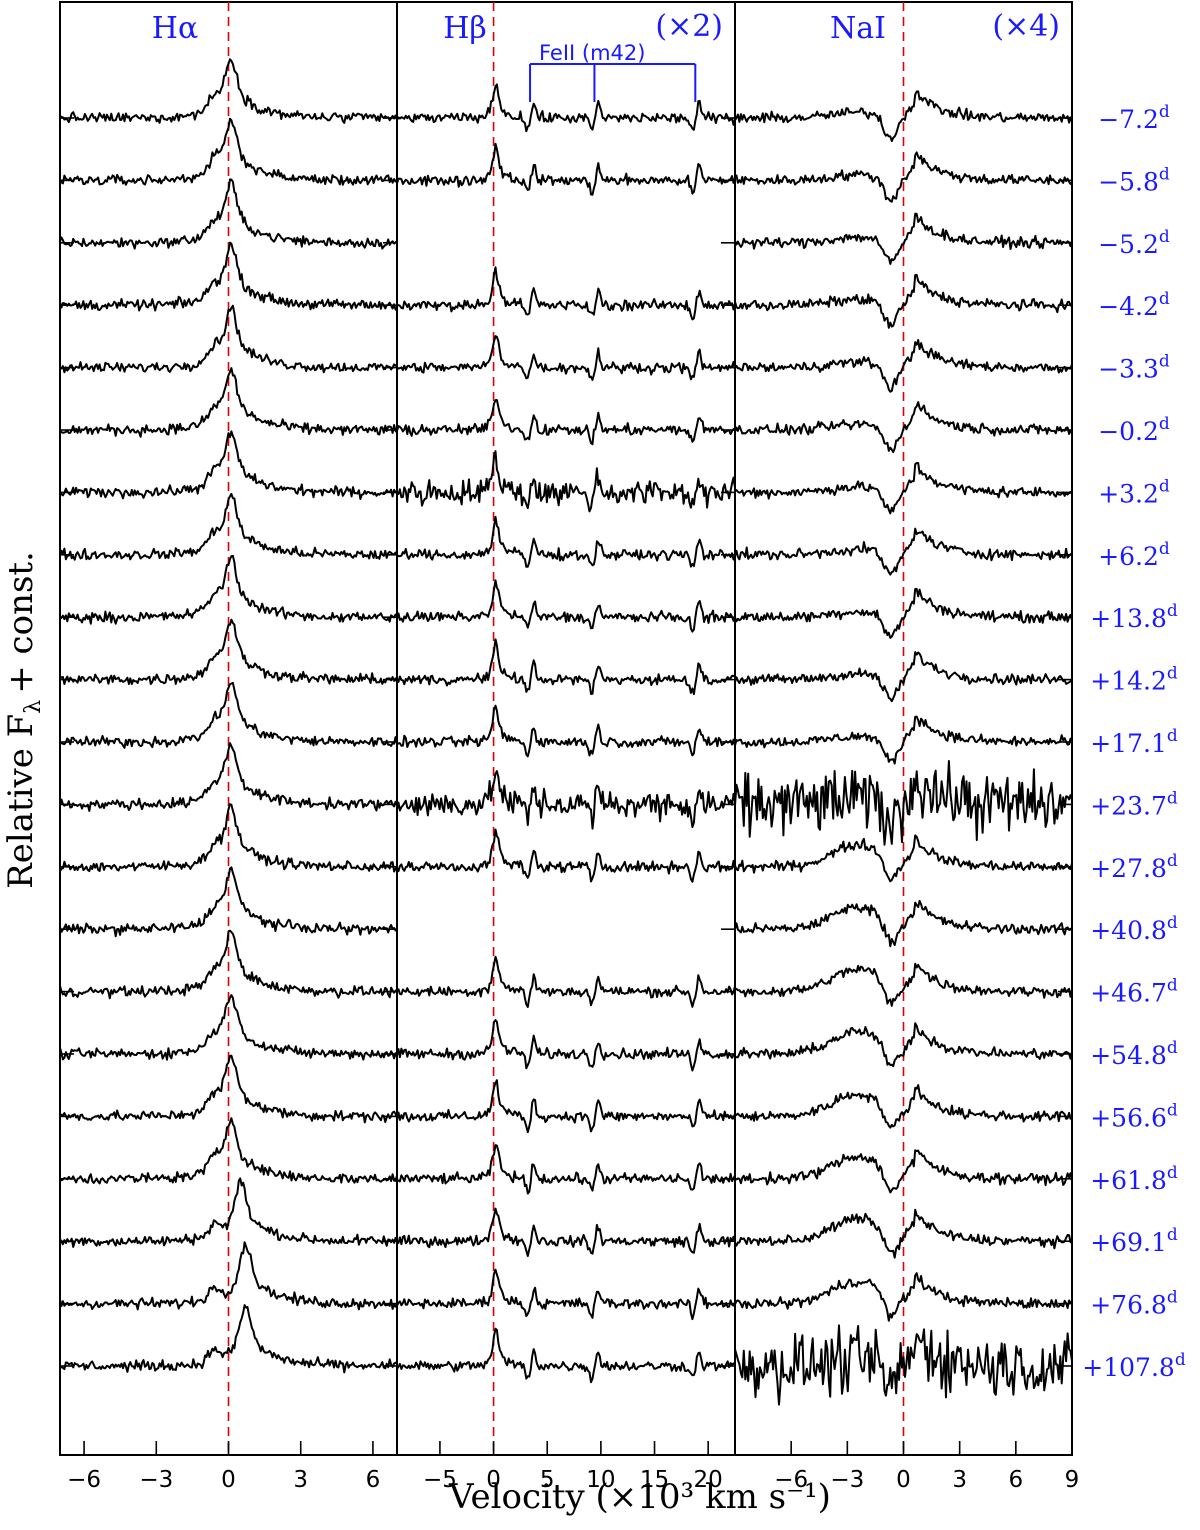 This screenshot has height=1530, width=1200. I want to click on epoch-label: +6.2d, so click(1134, 555).